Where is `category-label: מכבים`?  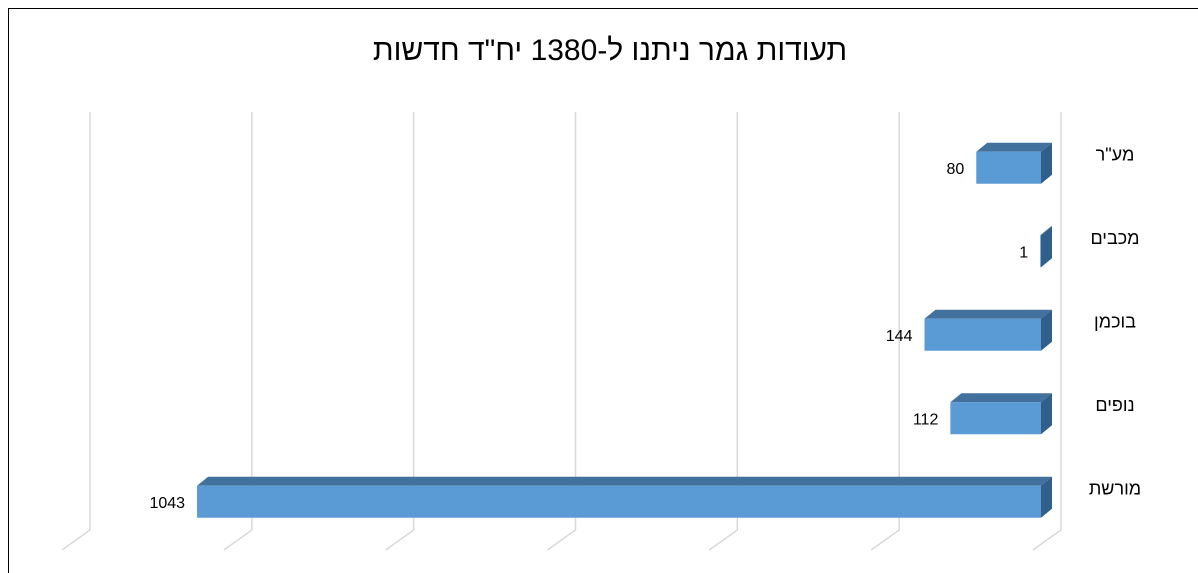
category-label: מכבים is located at coordinates (1114, 238).